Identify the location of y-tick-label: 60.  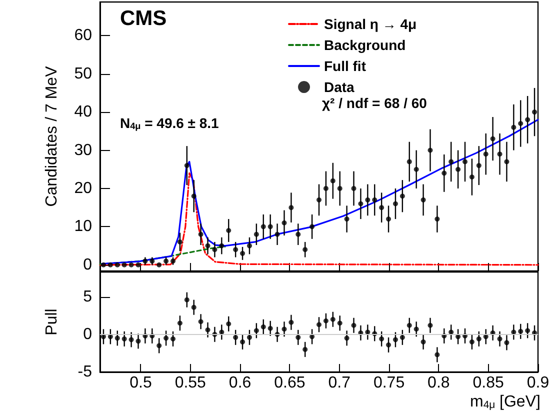
(83, 35).